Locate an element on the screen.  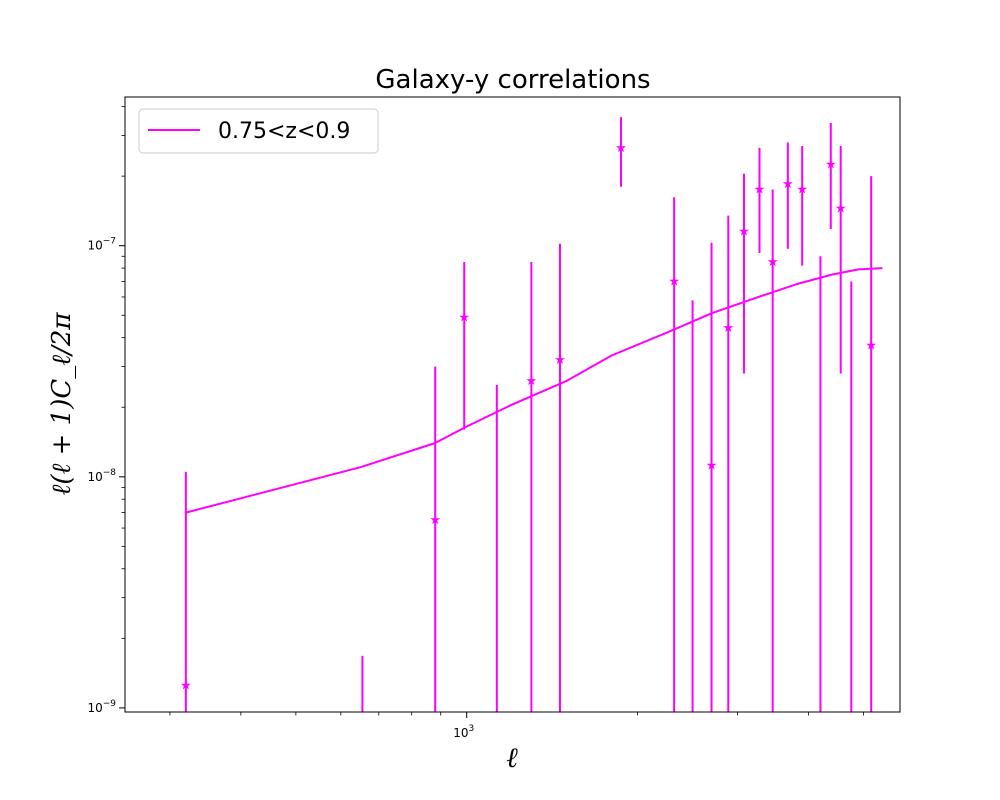
data-point-star-12: ★ is located at coordinates (744, 232).